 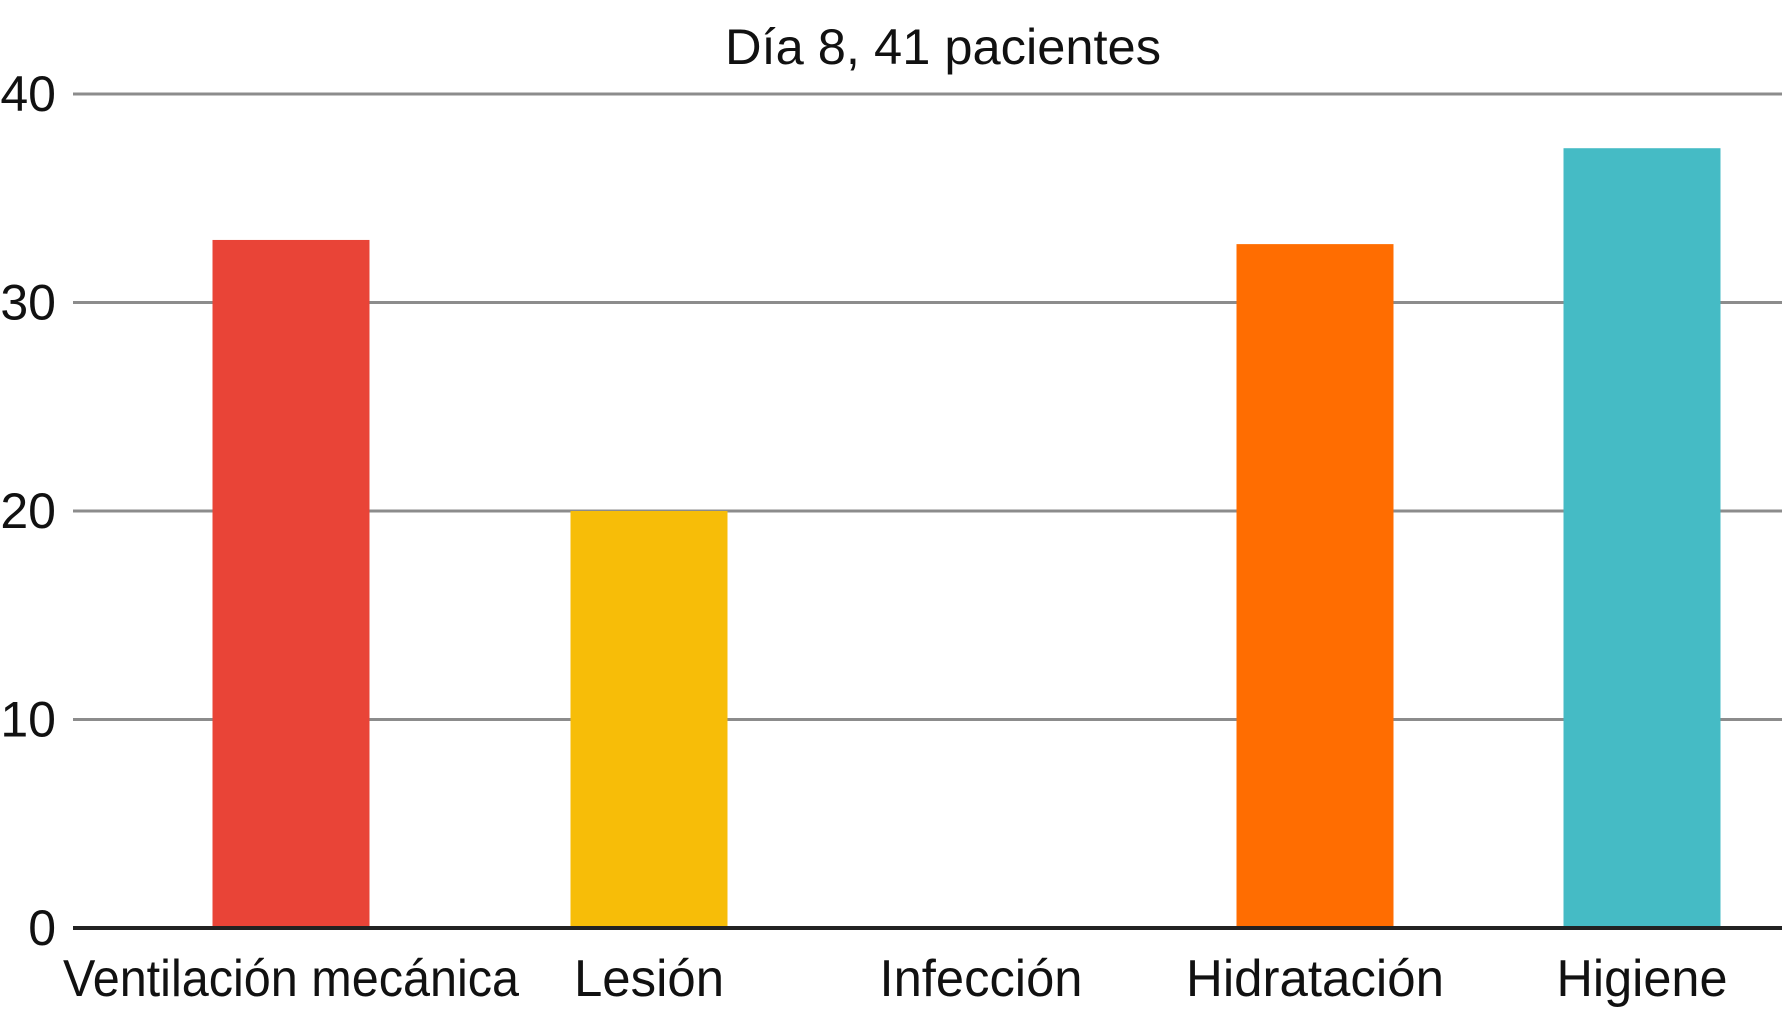 I want to click on x-tick-label: Infección, so click(x=981, y=979).